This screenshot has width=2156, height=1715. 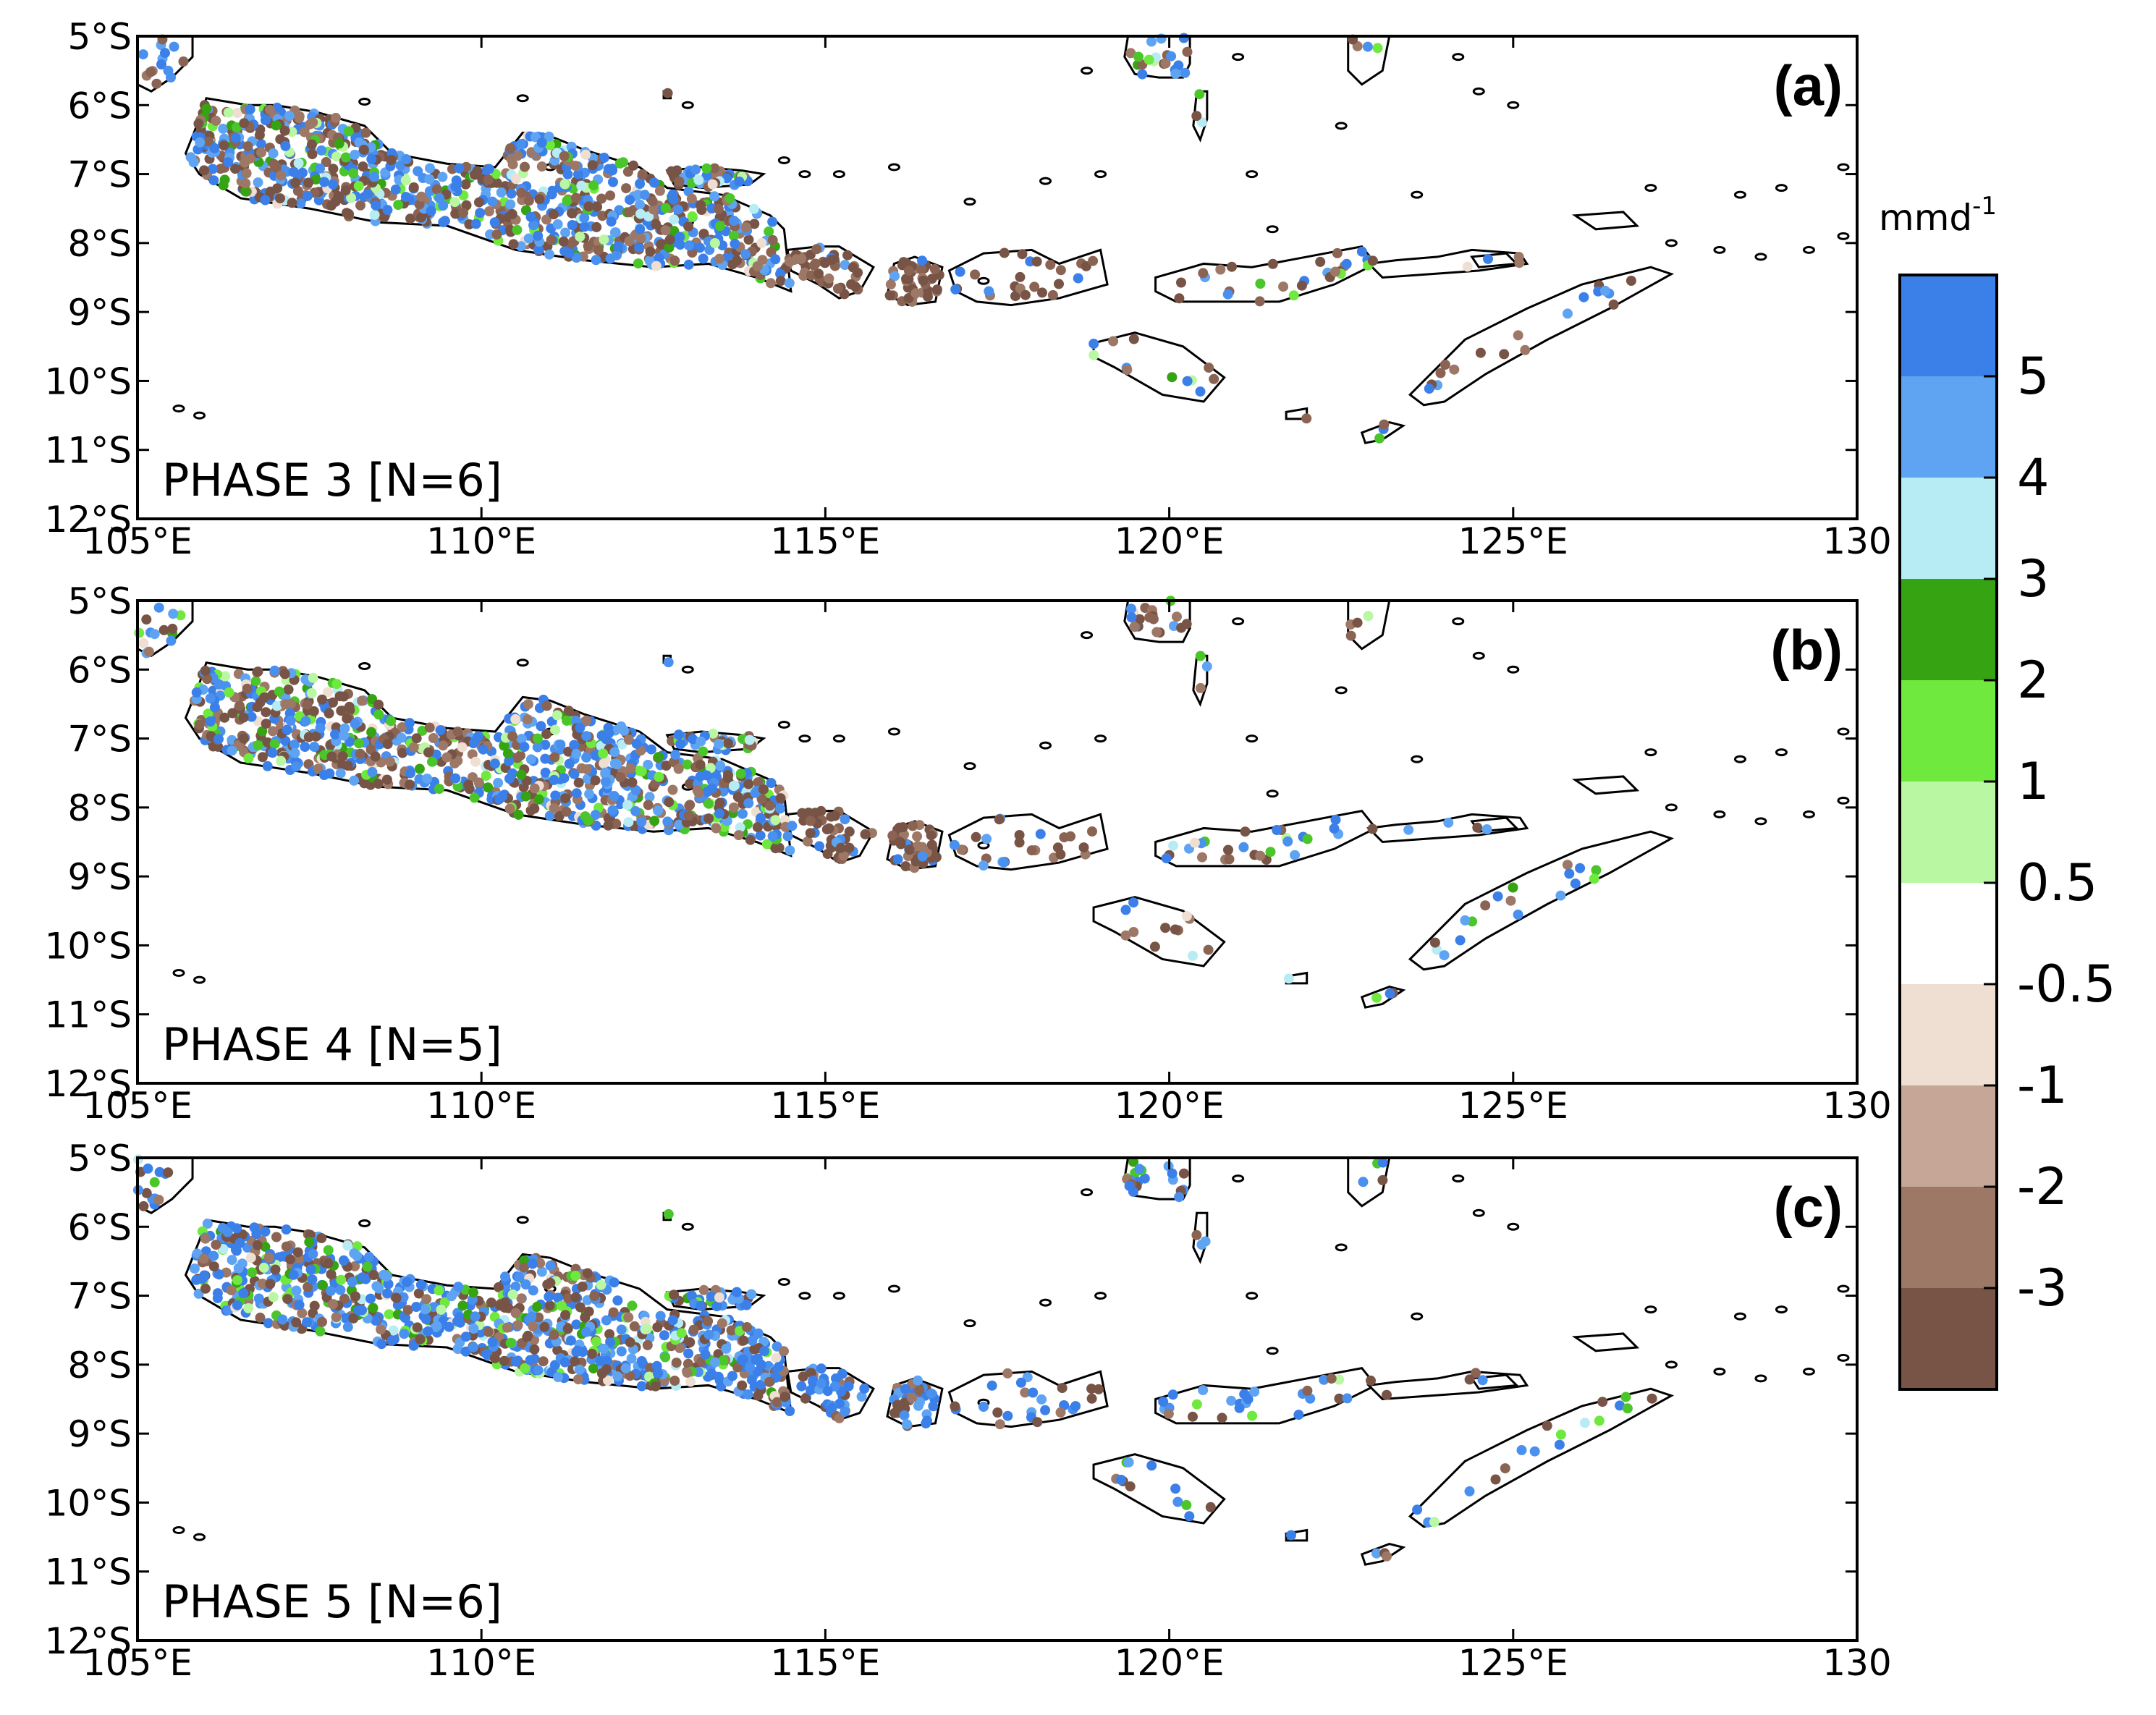 I want to click on colorbar-tick-label: -1, so click(x=2042, y=1085).